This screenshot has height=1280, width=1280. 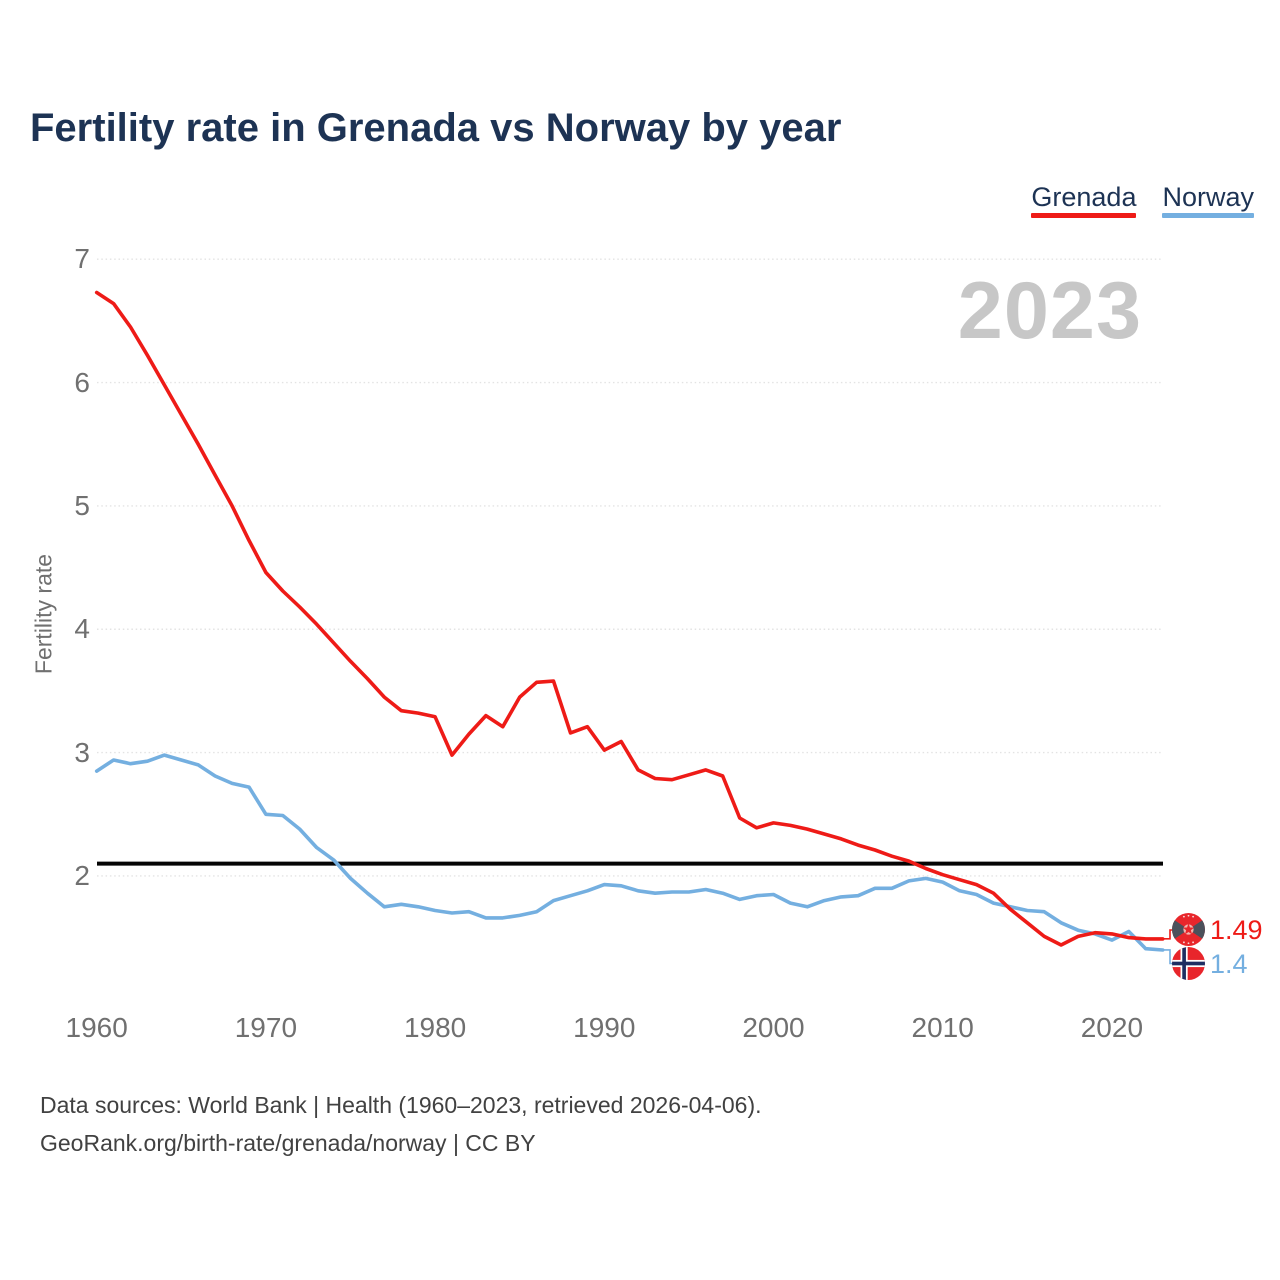 I want to click on norway-line, so click(x=629, y=852).